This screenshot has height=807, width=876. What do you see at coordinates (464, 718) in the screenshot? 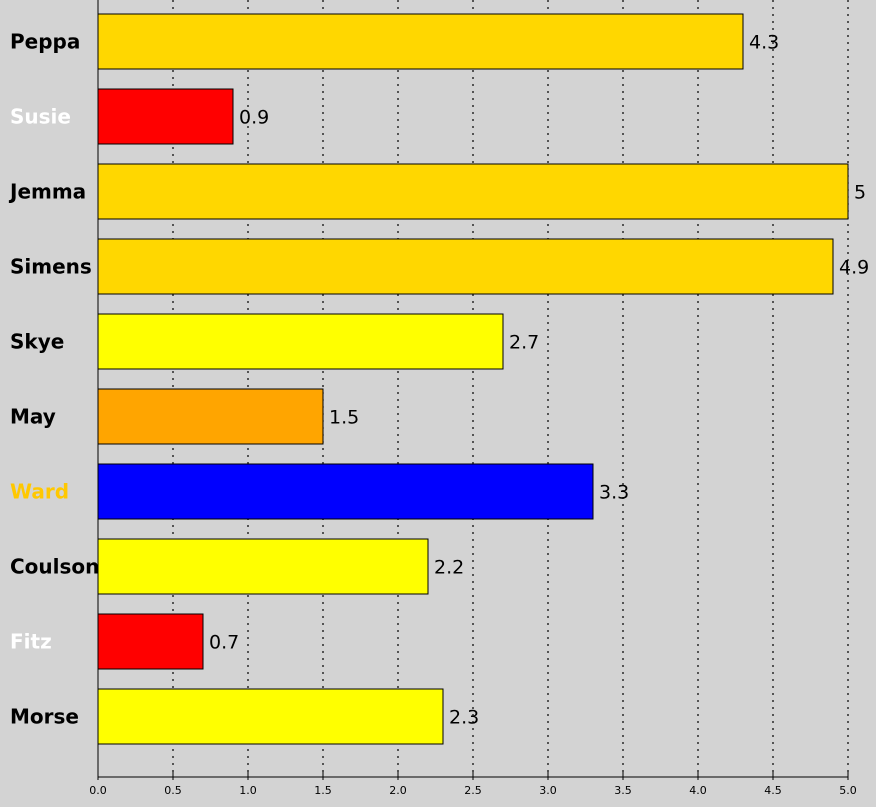
I see `value-label: 2.3` at bounding box center [464, 718].